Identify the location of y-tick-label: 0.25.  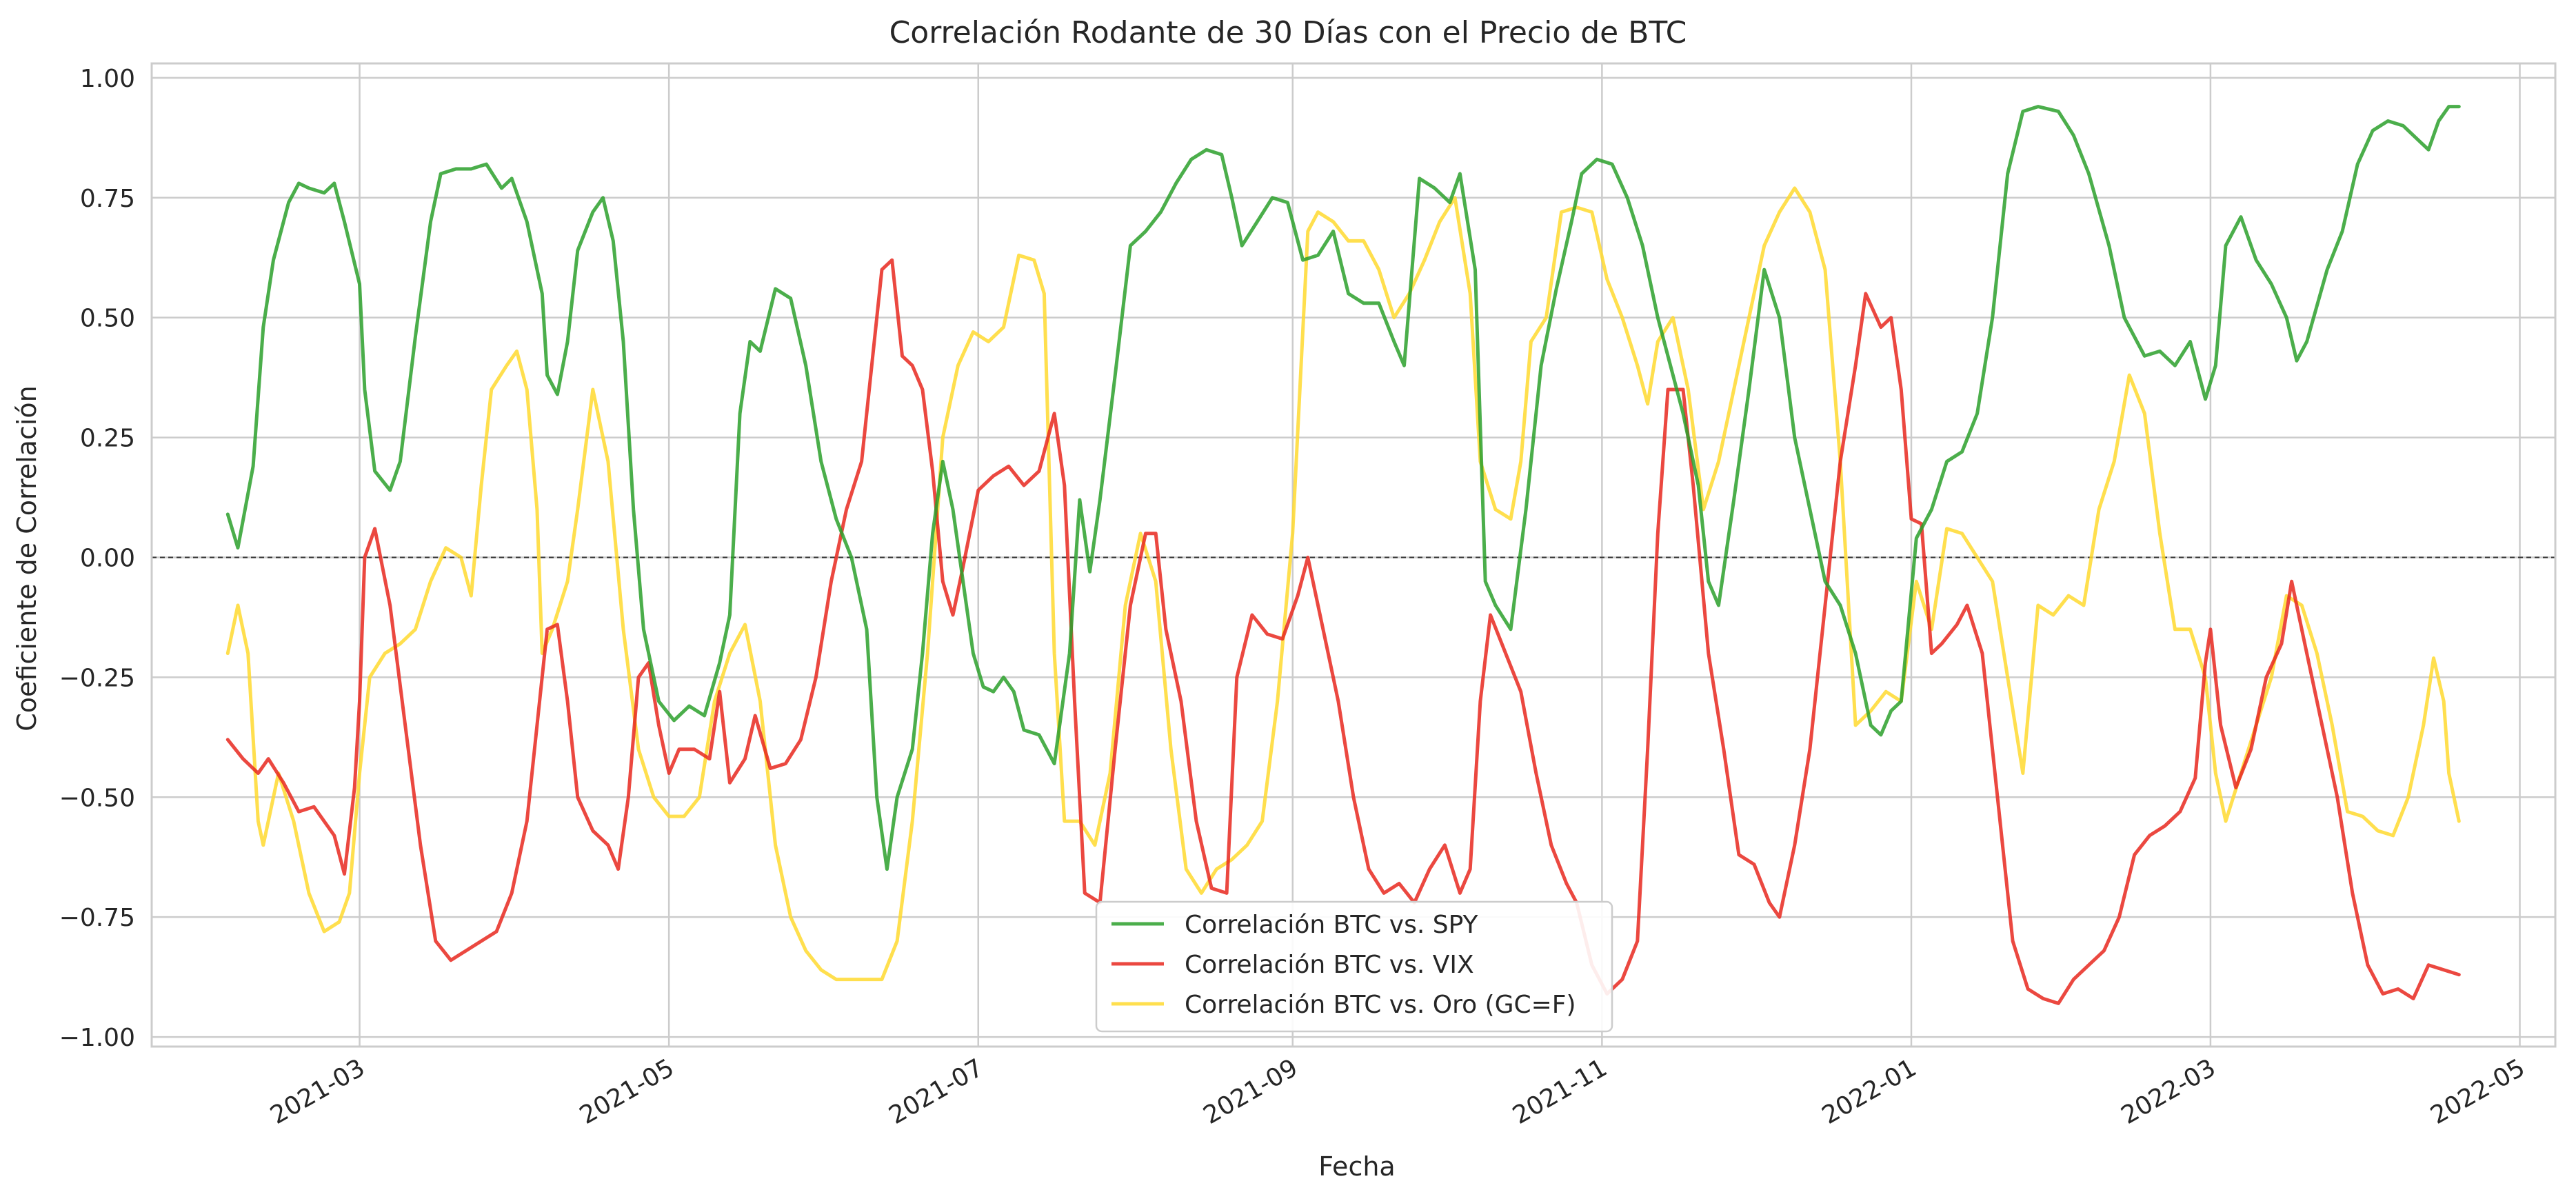
(107, 439).